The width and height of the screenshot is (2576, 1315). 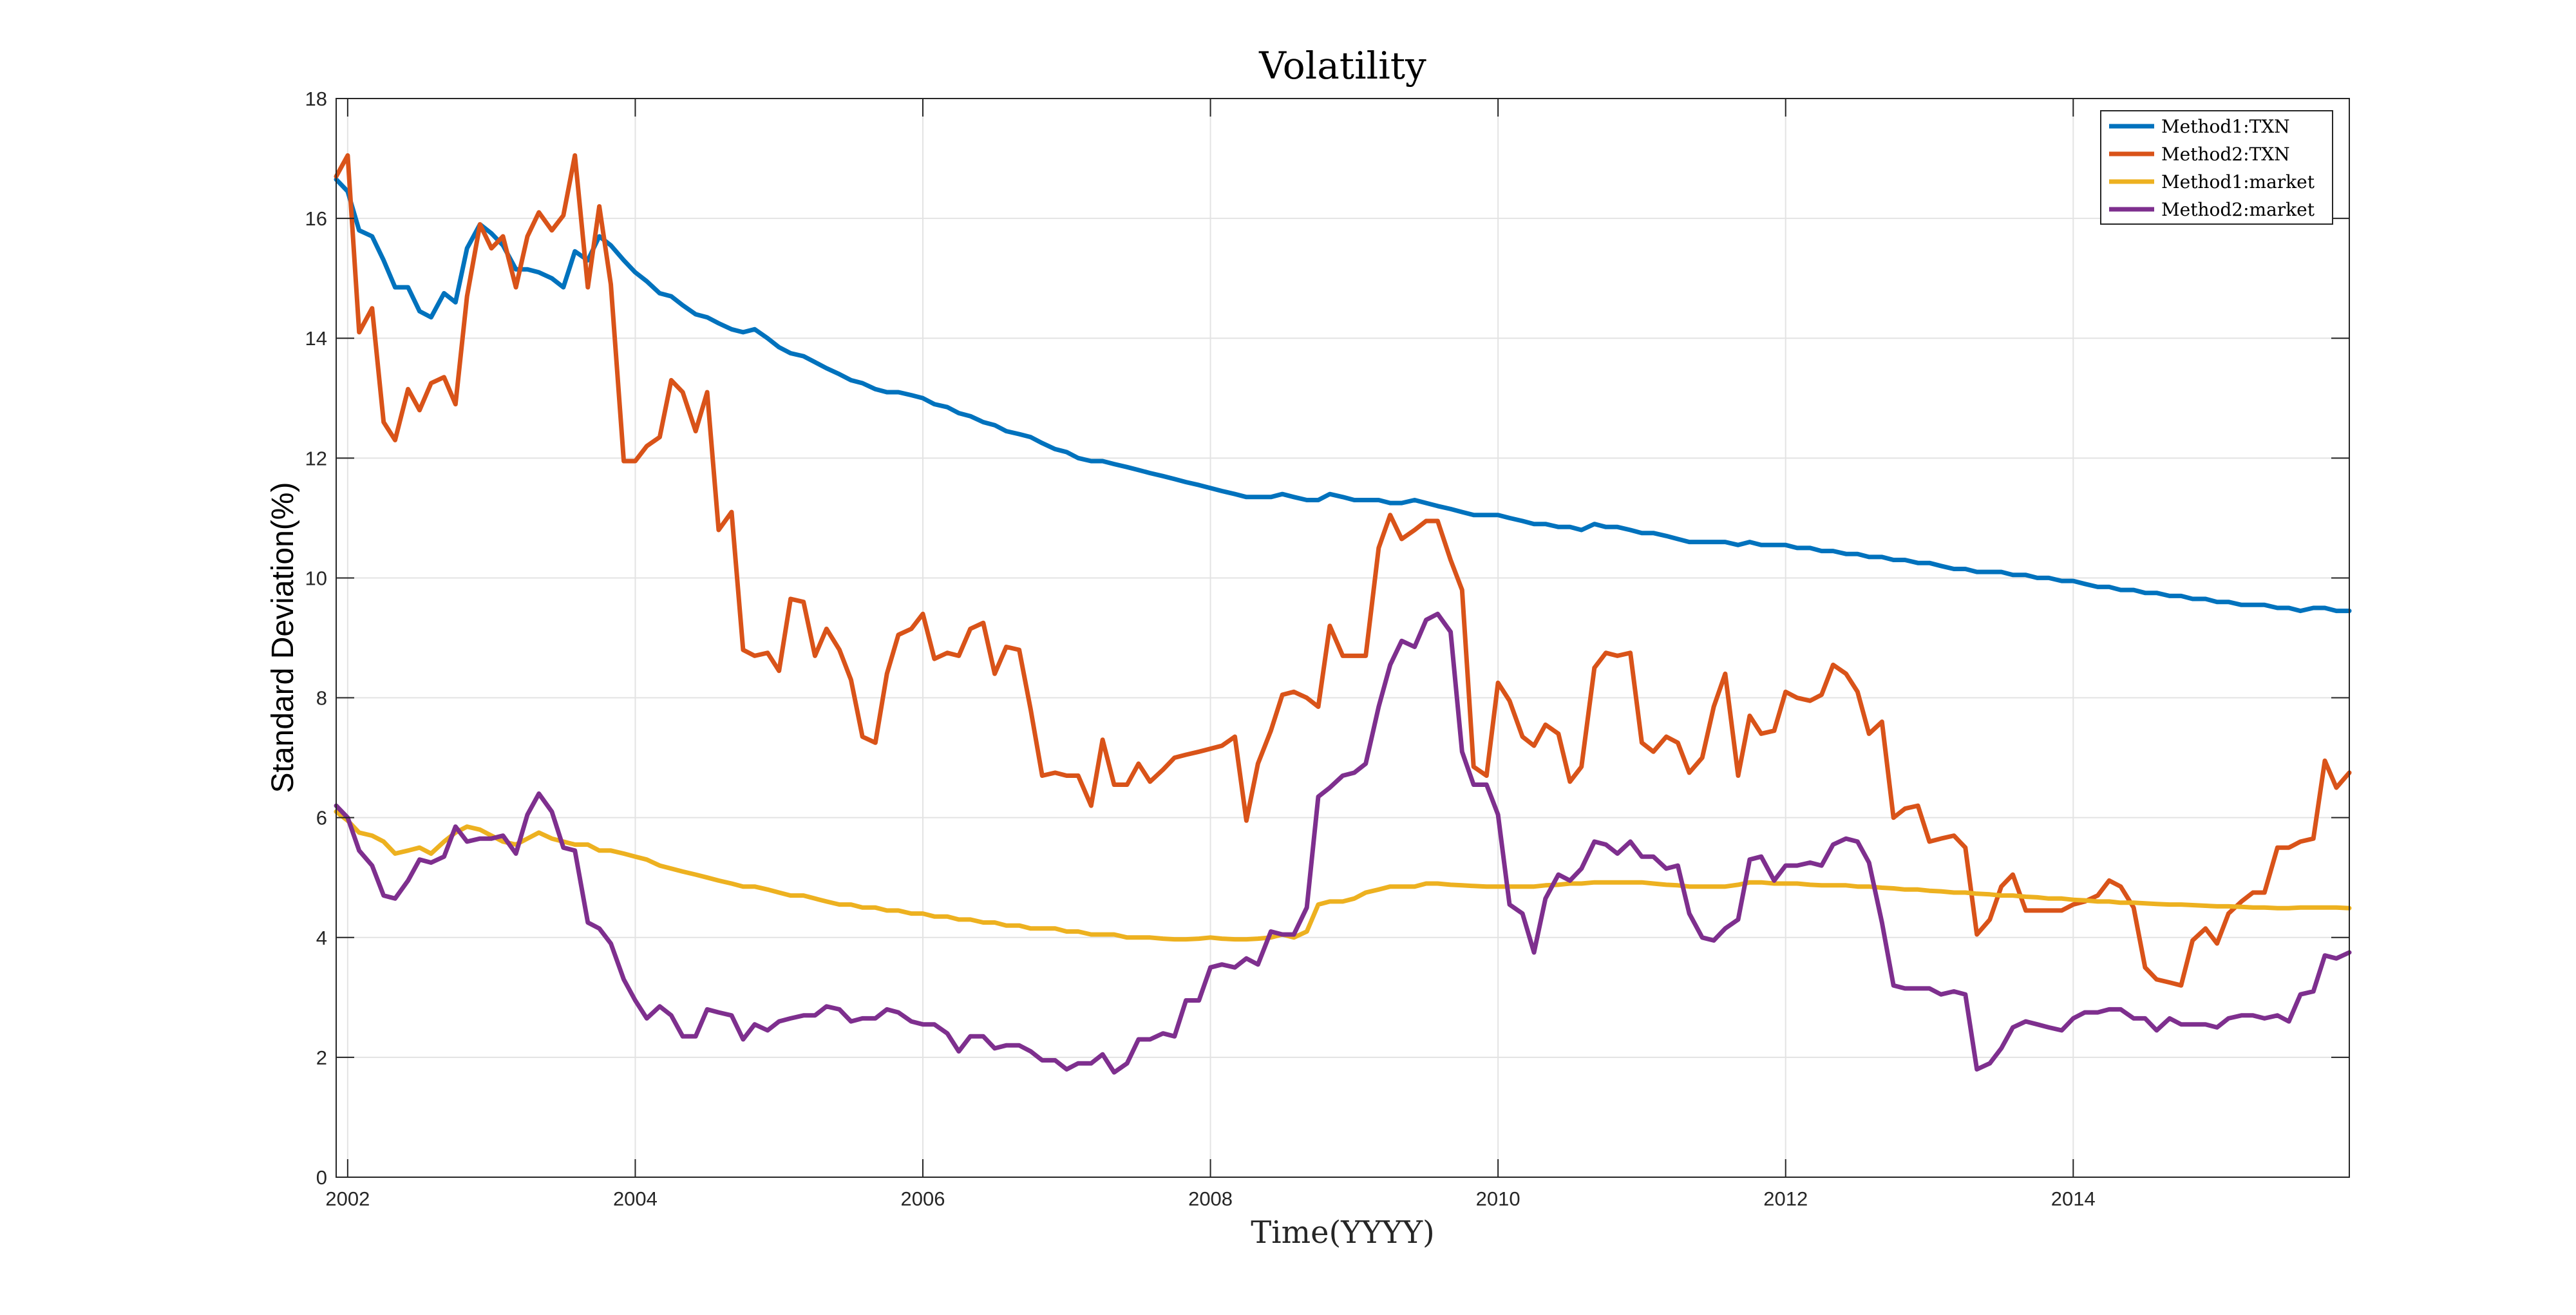 I want to click on y-tick-label: 10, so click(x=316, y=578).